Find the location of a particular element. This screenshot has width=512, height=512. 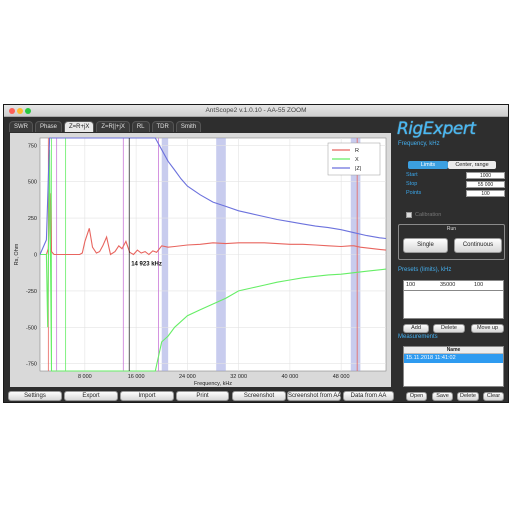

preset-start-cell: 100 is located at coordinates (411, 285).